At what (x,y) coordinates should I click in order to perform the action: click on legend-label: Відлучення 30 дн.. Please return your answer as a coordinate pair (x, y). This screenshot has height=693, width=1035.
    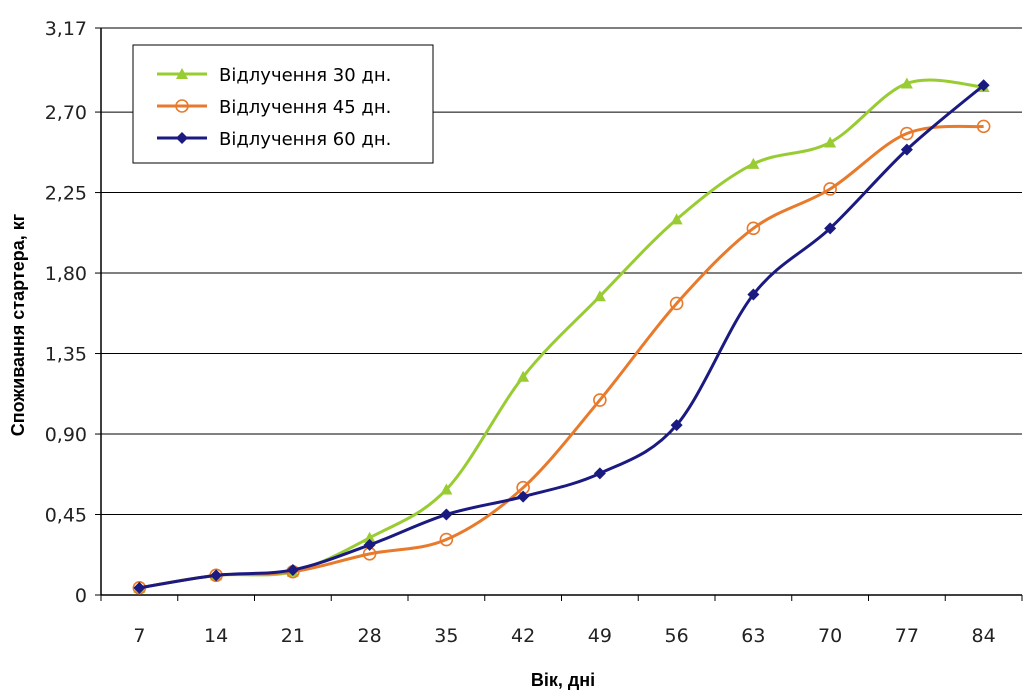
    Looking at the image, I should click on (305, 75).